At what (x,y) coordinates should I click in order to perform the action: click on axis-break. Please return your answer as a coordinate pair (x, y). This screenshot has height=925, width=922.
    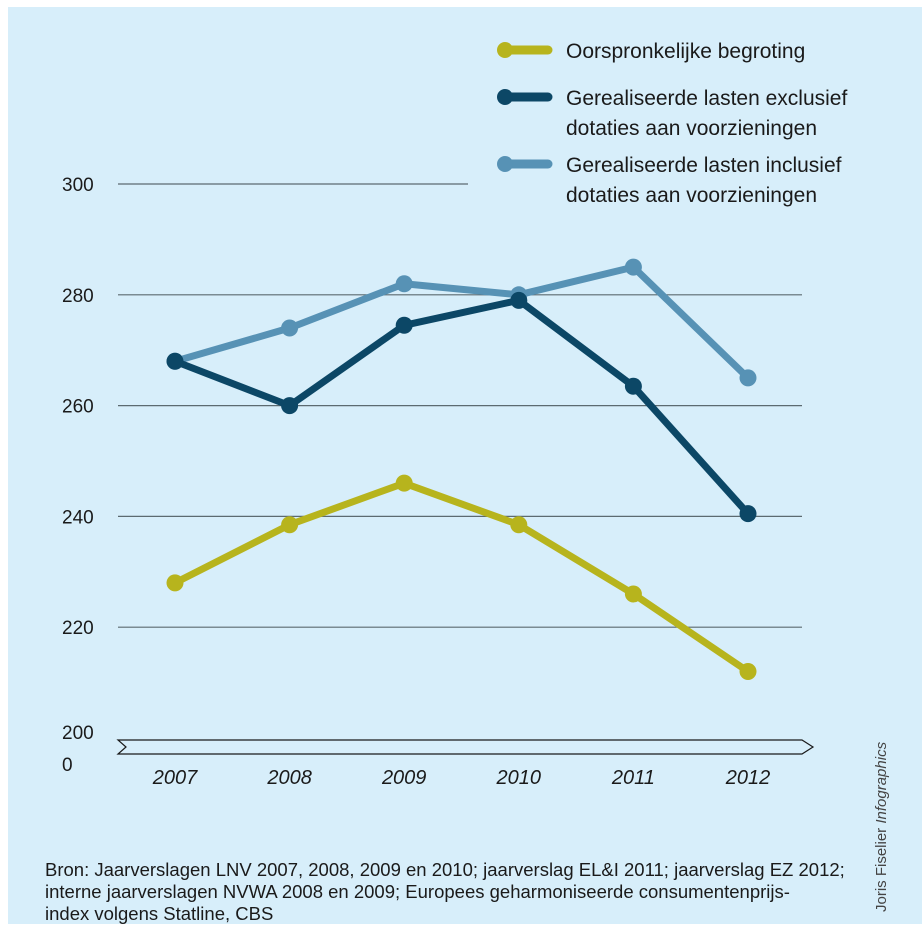
    Looking at the image, I should click on (465, 747).